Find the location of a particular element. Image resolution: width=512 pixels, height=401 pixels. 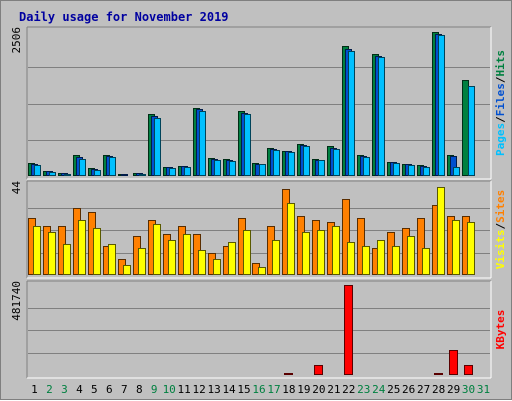

legend-hits-files-pages: Pages/Files/Hits is located at coordinates (500, 103).